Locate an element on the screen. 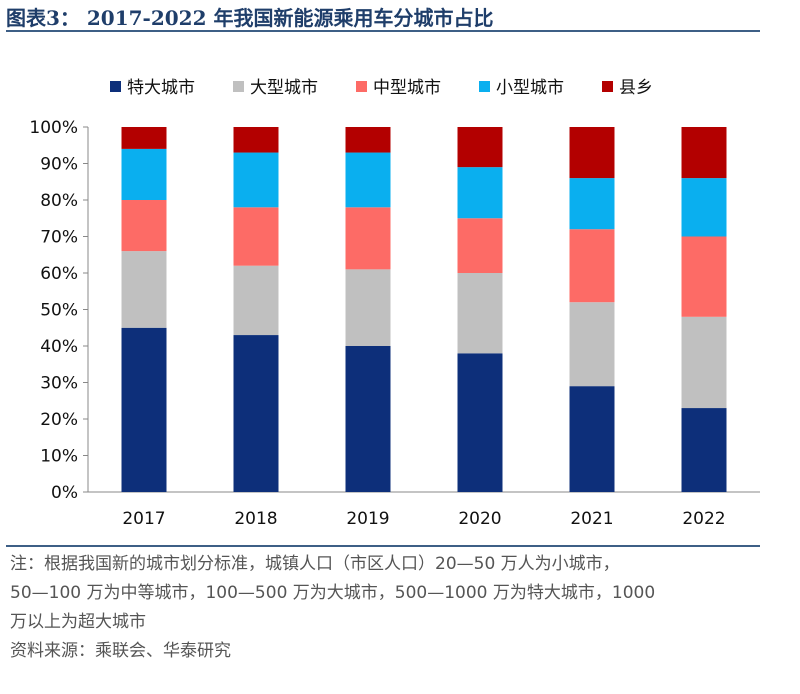 Image resolution: width=800 pixels, height=694 pixels. legend-label: 中型城市 is located at coordinates (407, 88).